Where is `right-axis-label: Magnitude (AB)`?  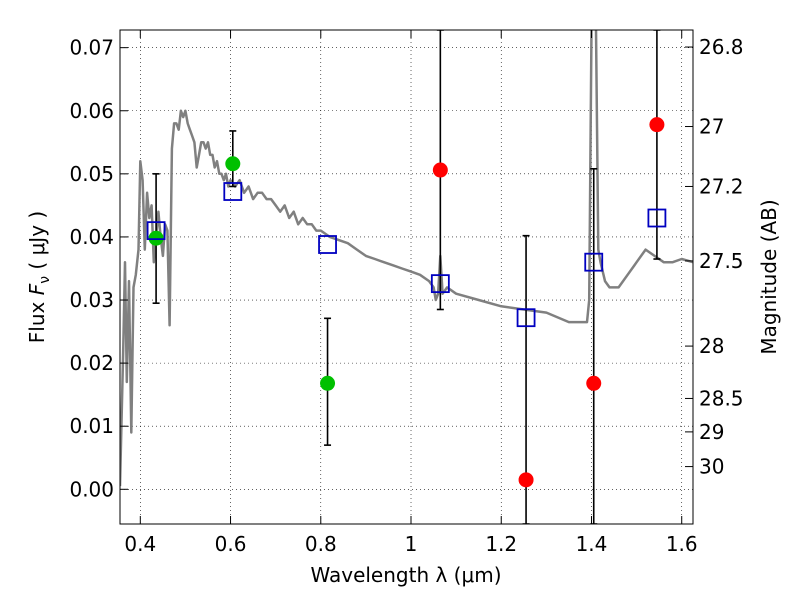
right-axis-label: Magnitude (AB) is located at coordinates (769, 276).